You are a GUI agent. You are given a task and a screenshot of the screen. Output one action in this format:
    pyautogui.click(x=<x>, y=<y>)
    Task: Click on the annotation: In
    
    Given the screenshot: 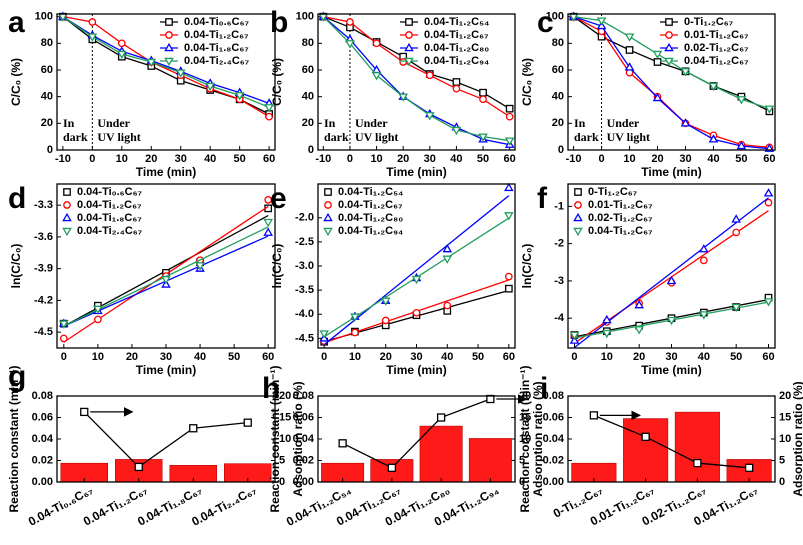 What is the action you would take?
    pyautogui.click(x=580, y=123)
    